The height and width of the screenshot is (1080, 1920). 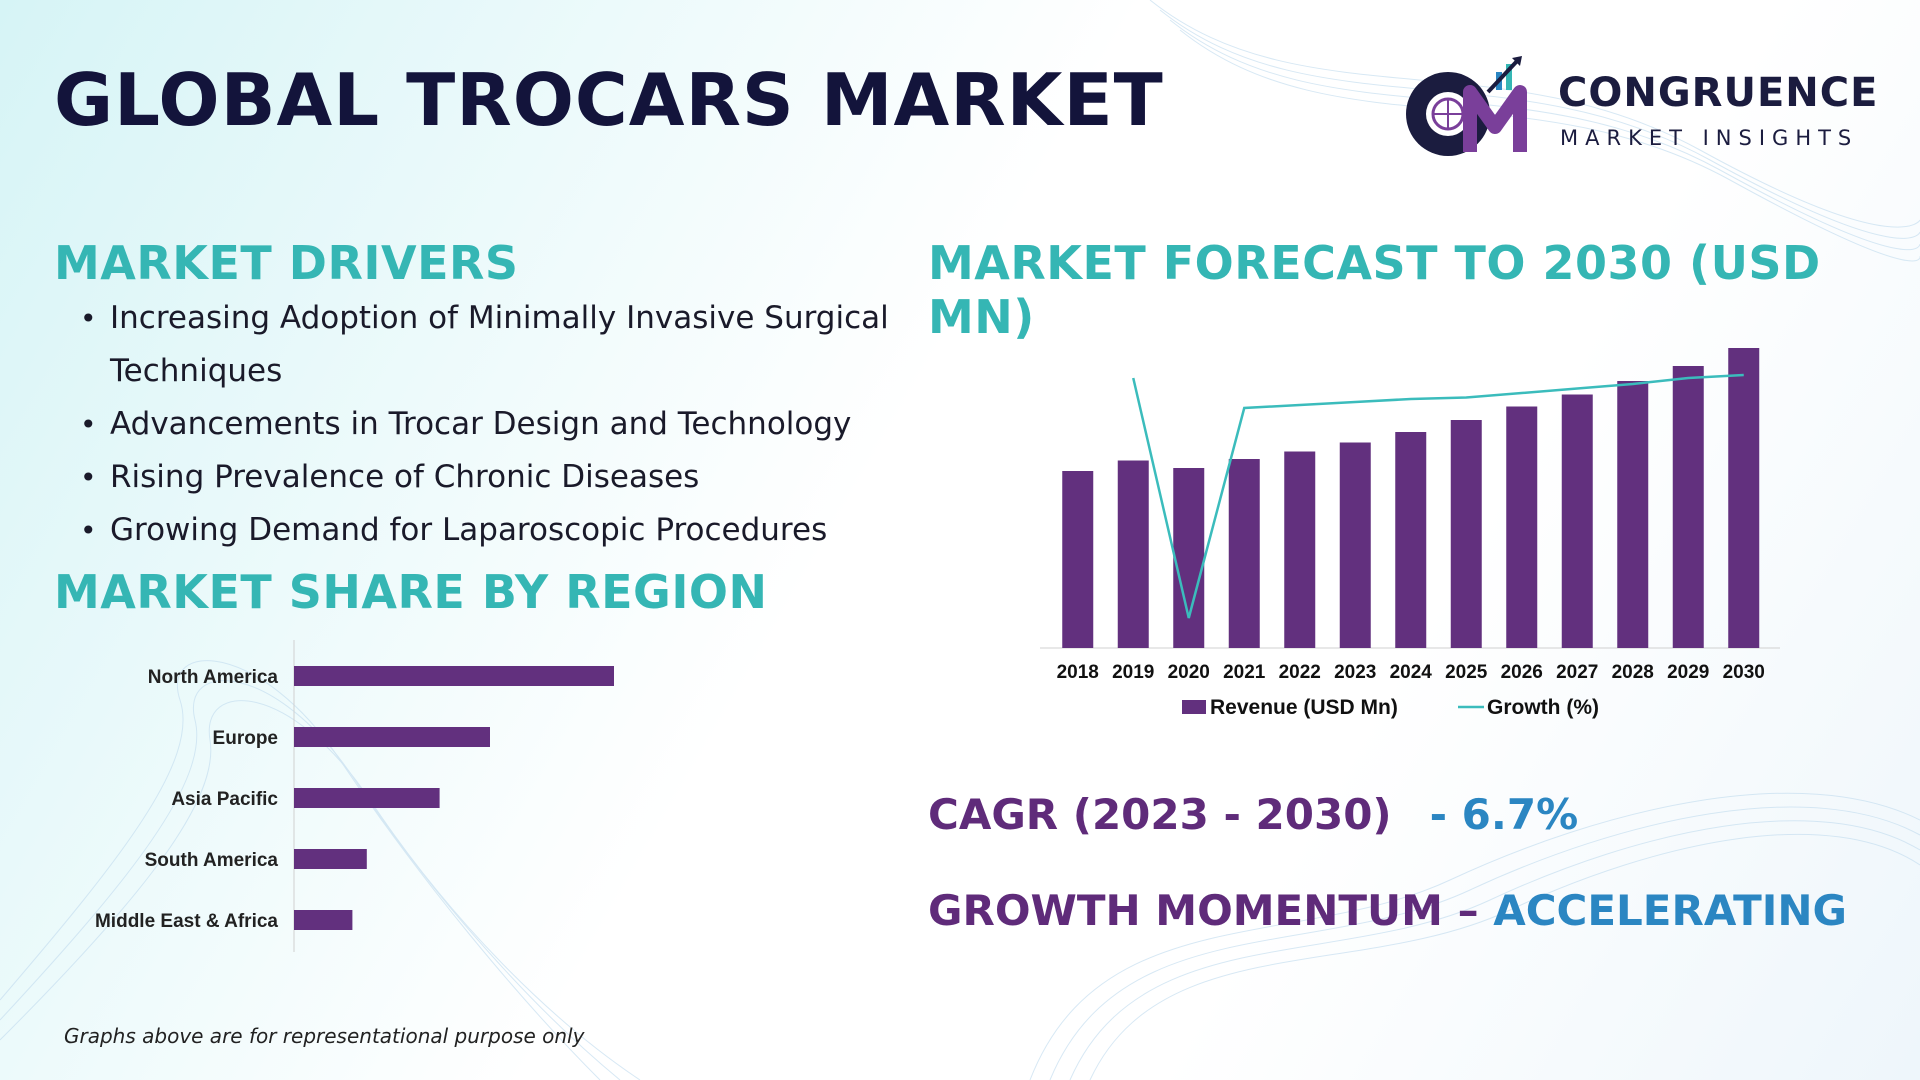 What do you see at coordinates (1374, 290) in the screenshot?
I see `forecast-heading: MARKET FORECAST TO 2030 (USD MN)` at bounding box center [1374, 290].